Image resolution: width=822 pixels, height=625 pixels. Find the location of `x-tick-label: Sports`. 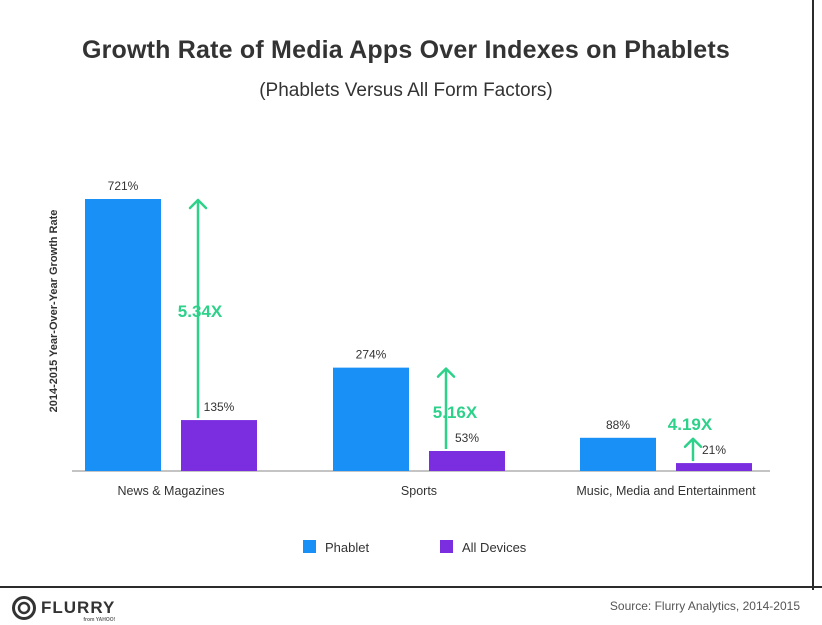

x-tick-label: Sports is located at coordinates (419, 491).